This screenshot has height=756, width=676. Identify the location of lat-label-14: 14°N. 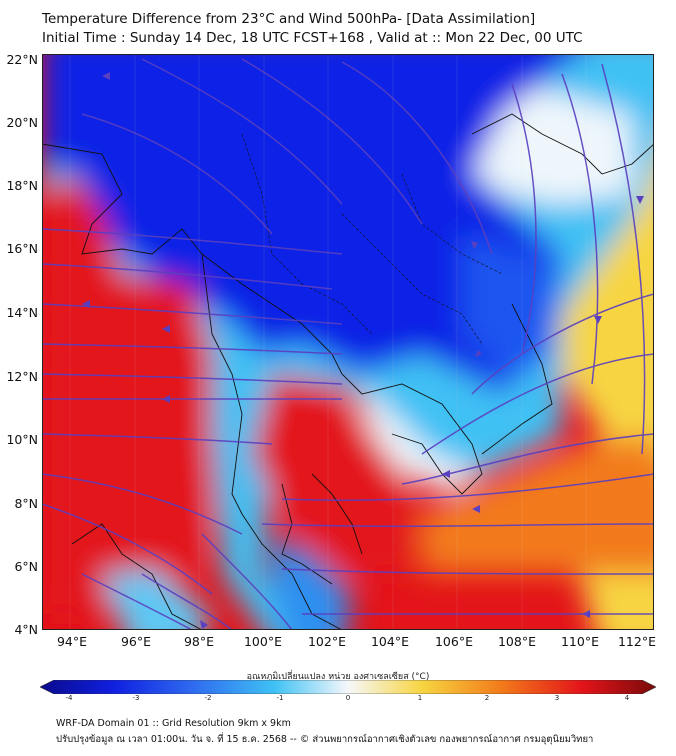
(22, 312).